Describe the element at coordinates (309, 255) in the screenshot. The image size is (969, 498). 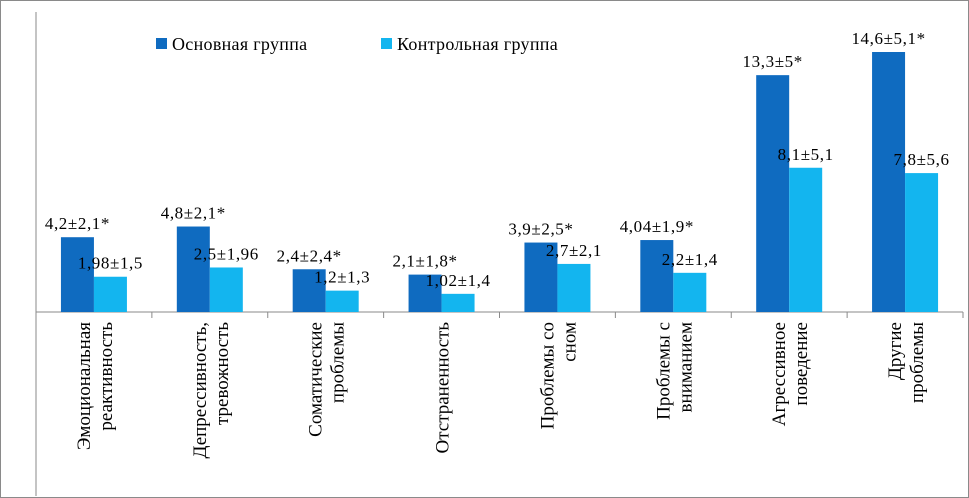
I see `data-label-main-group: 2,4±2,4*` at that location.